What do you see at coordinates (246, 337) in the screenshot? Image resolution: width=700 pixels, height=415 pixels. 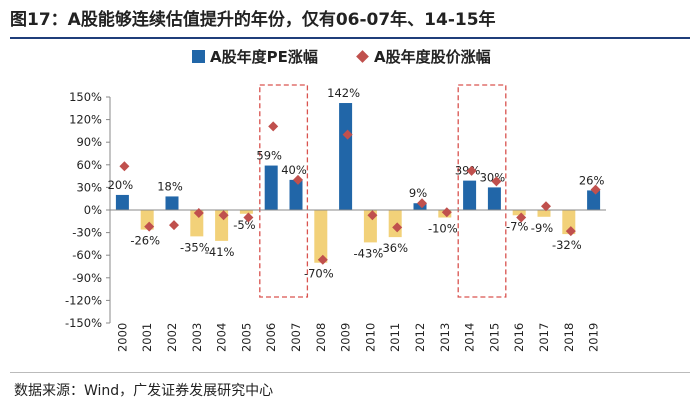 I see `x-tick-label: 2005` at bounding box center [246, 337].